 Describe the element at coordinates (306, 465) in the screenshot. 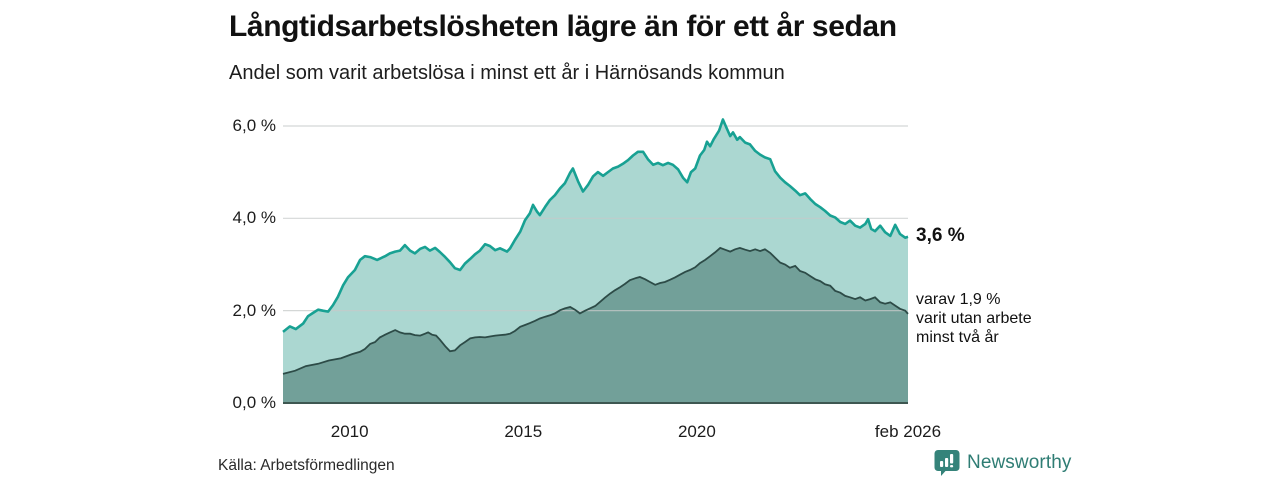

I see `source-note: Källa: Arbetsförmedlingen` at that location.